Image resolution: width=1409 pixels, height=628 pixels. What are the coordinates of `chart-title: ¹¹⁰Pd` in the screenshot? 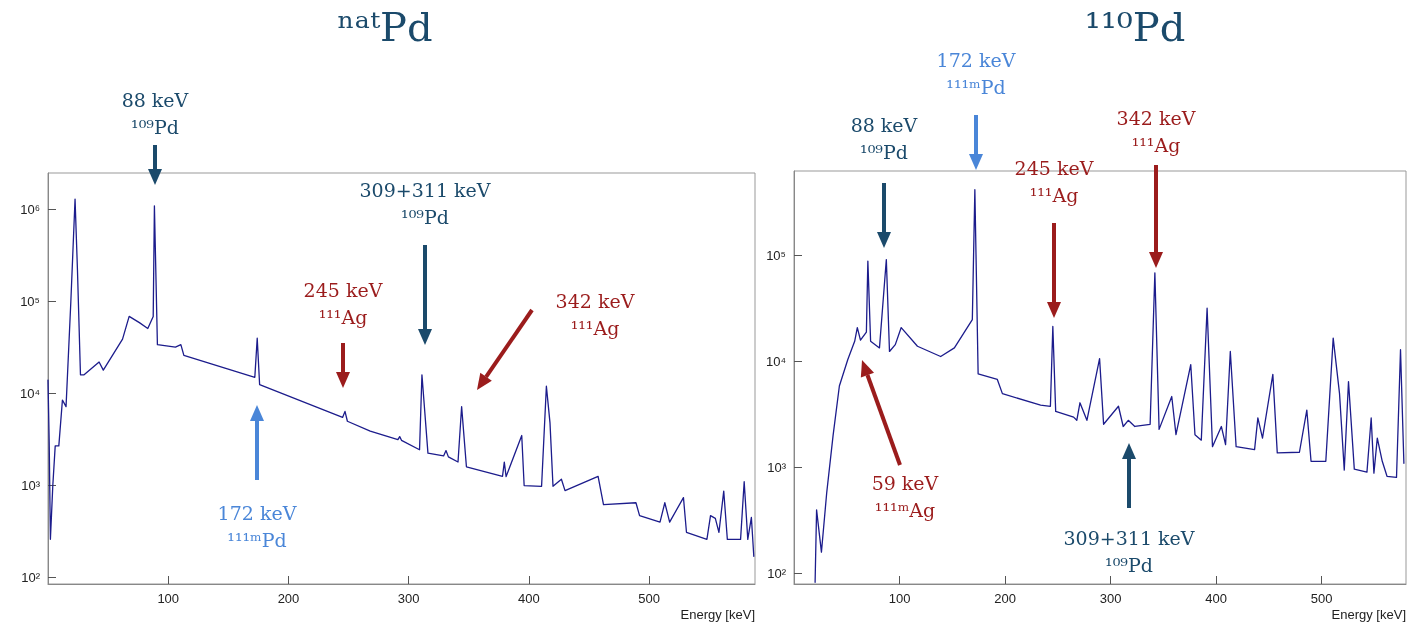 It's located at (1135, 27).